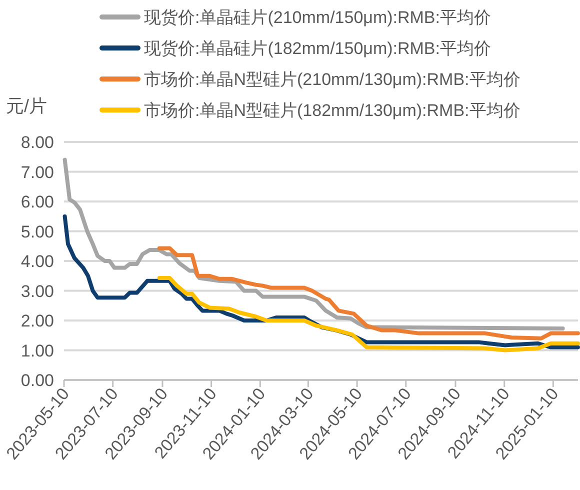 The width and height of the screenshot is (580, 490). Describe the element at coordinates (317, 48) in the screenshot. I see `legend-label: 现货价:单晶硅片(182mm/150μm):RMB:平均价` at that location.